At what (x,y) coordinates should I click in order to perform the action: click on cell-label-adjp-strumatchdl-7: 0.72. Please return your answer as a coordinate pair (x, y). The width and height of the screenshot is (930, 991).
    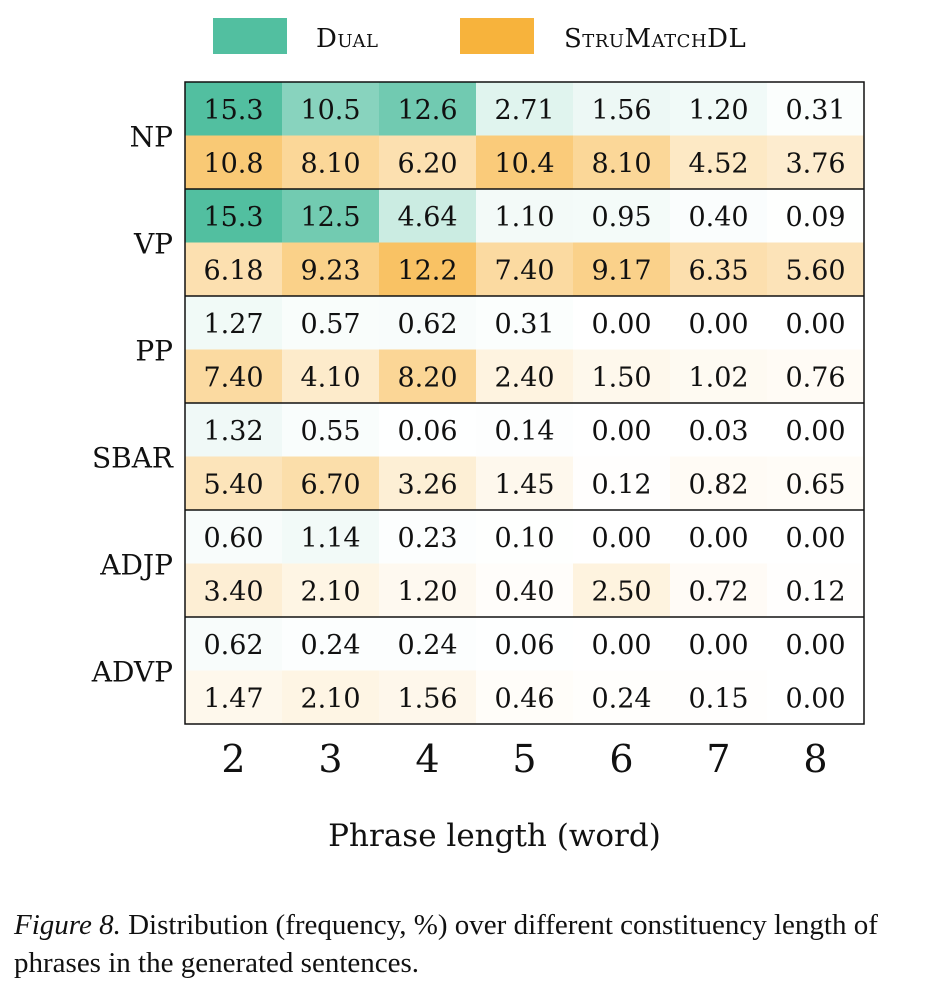
    Looking at the image, I should click on (718, 591).